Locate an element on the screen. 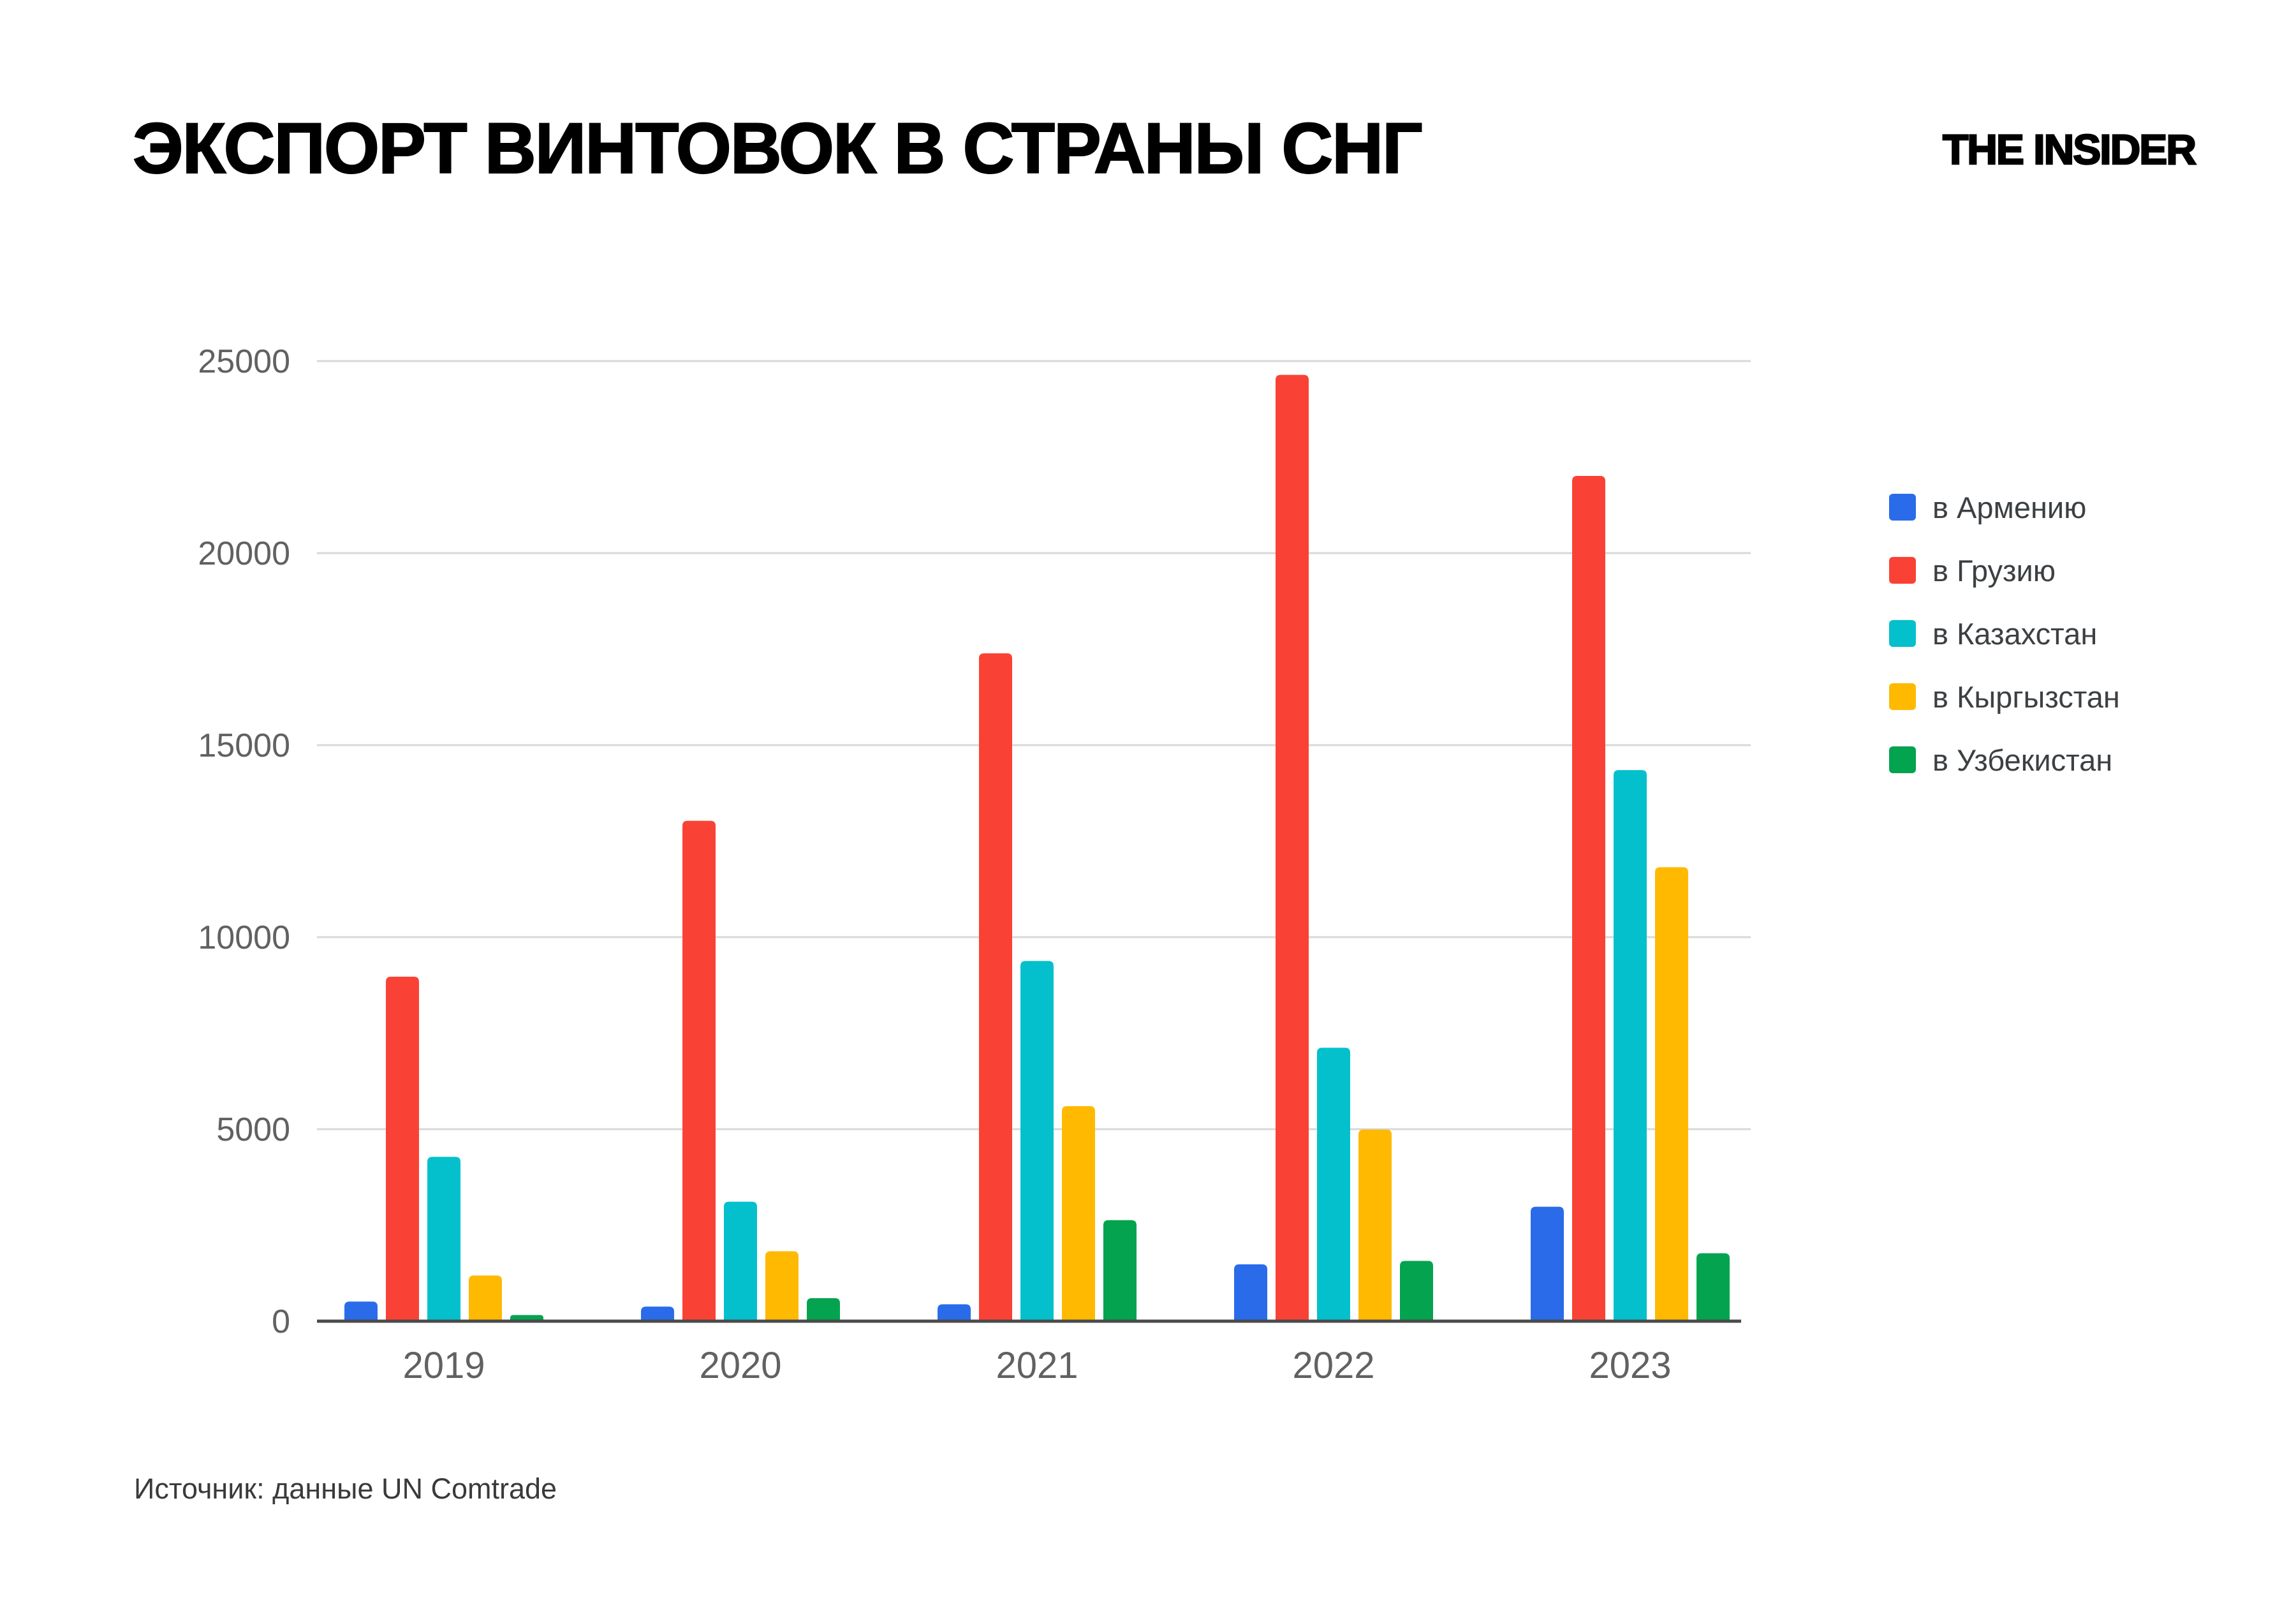  legend-item-4: в Узбекистан is located at coordinates (2004, 760).